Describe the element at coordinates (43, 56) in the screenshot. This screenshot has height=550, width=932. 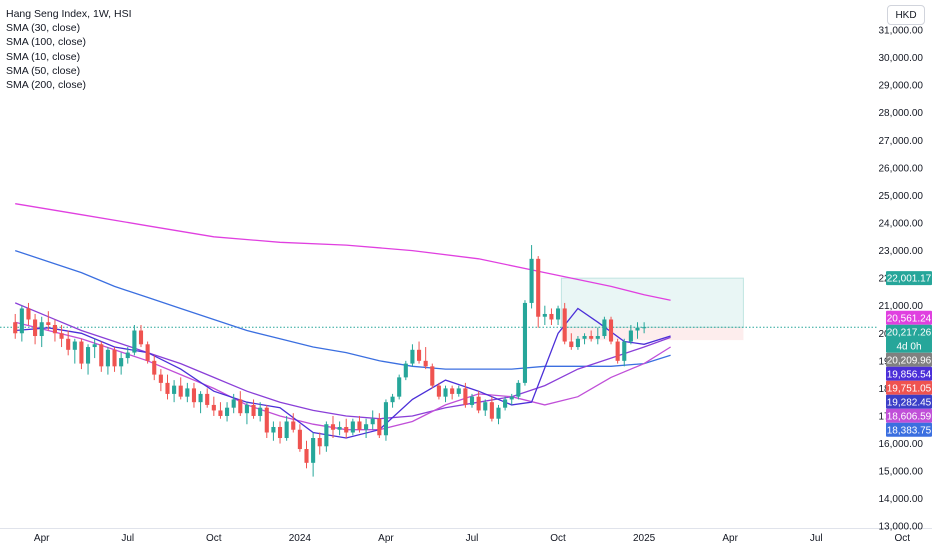
I see `legend-sma-10: SMA (10, close)` at that location.